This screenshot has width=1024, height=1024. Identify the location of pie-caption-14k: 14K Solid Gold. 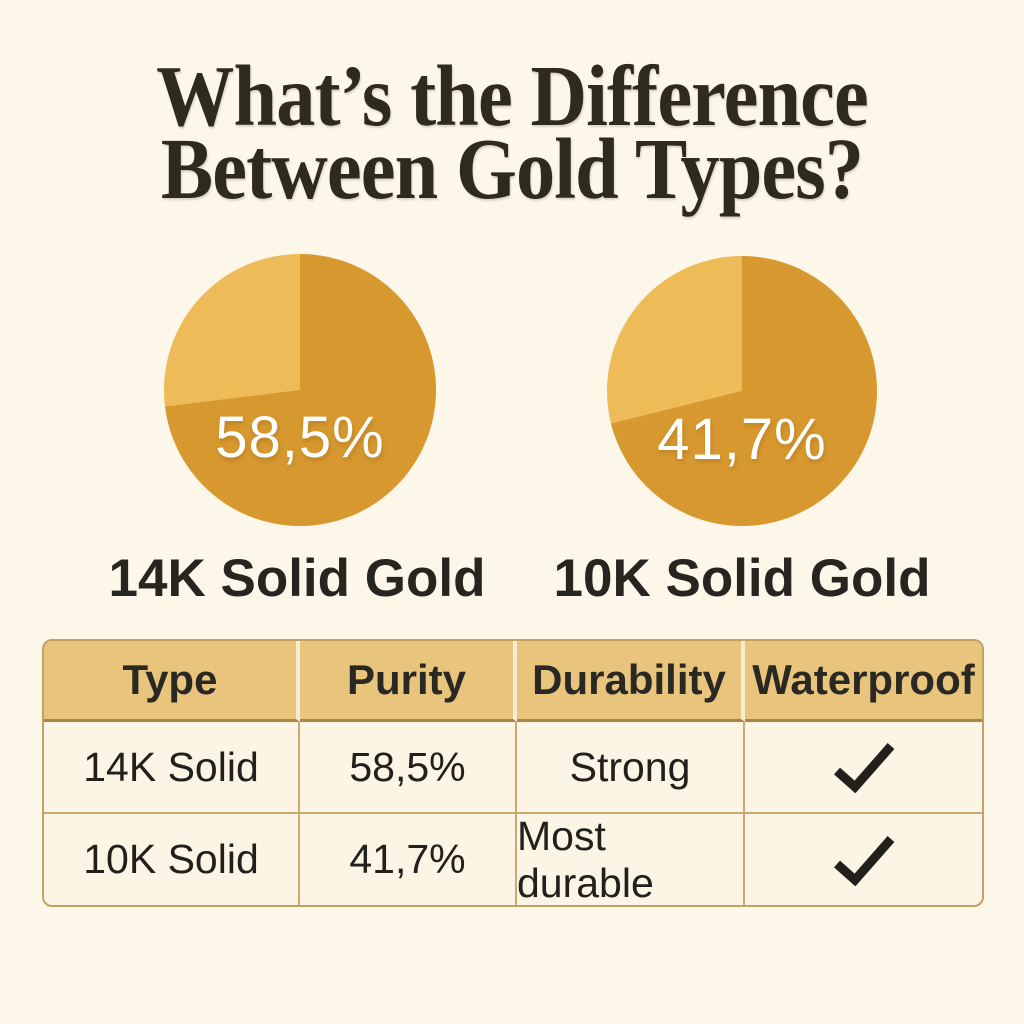
(297, 578).